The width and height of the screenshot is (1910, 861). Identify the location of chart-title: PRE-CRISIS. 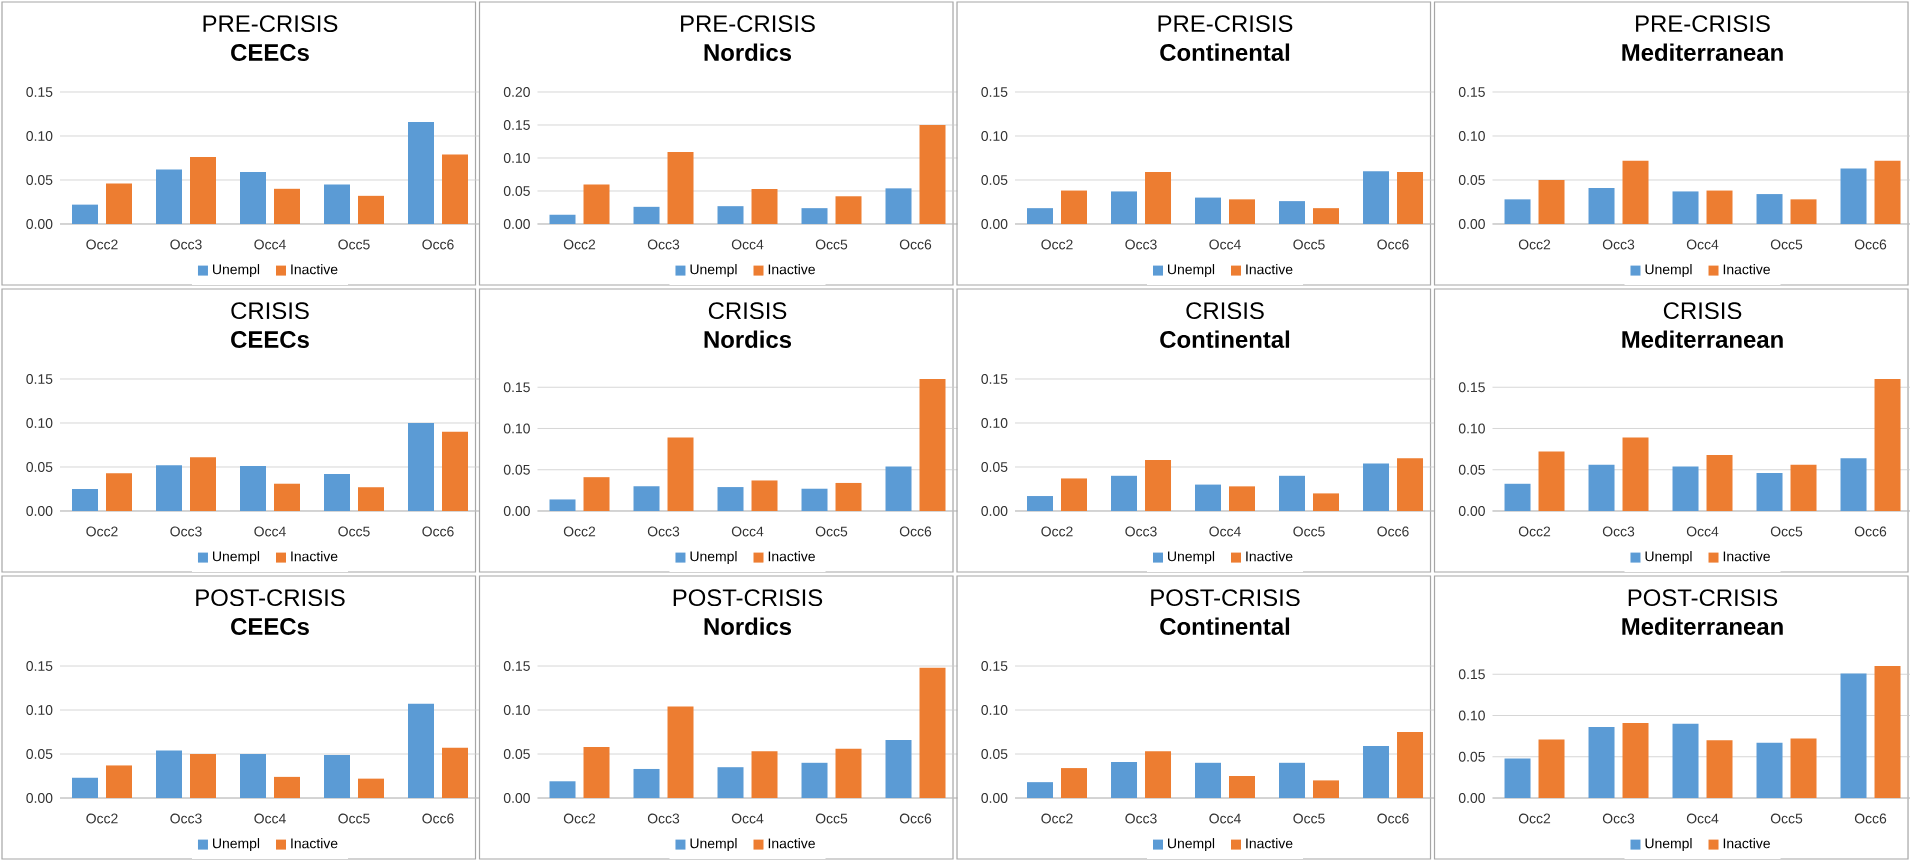
(748, 24).